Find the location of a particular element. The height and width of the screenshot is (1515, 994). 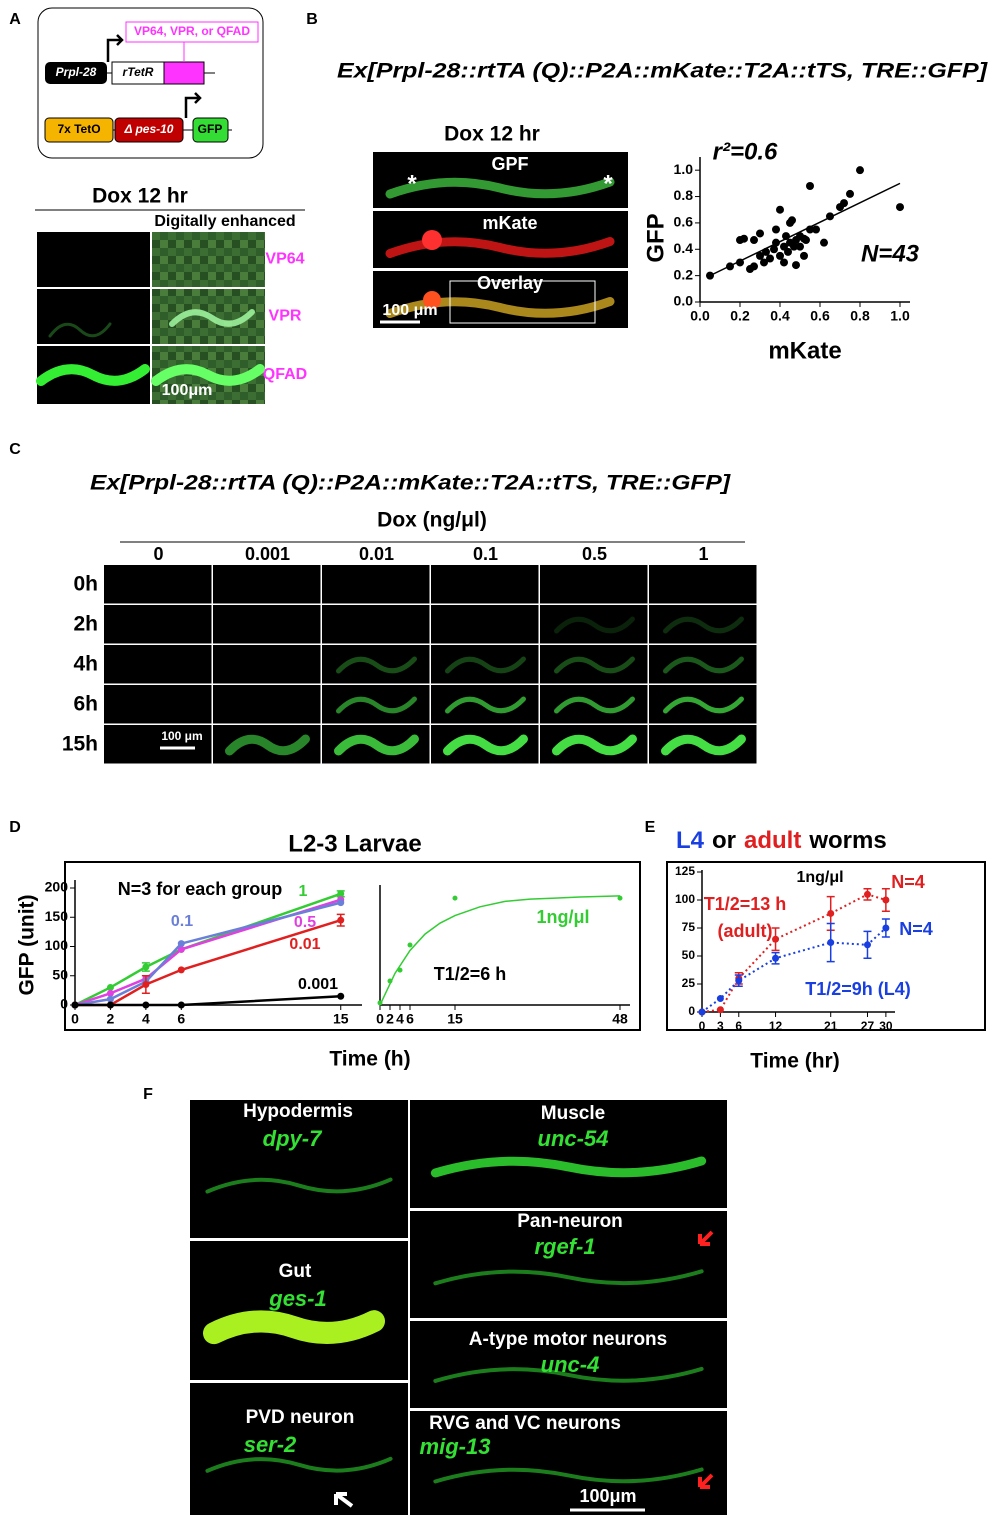

label: Muscle is located at coordinates (573, 1113).